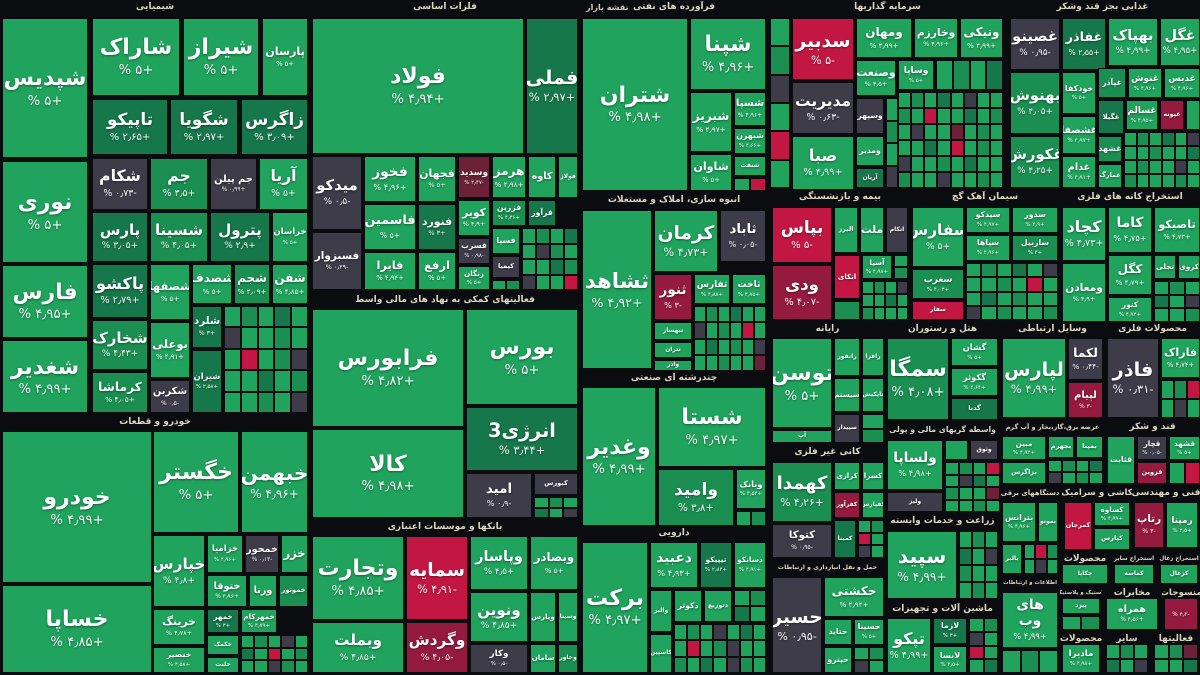 The width and height of the screenshot is (1200, 675). What do you see at coordinates (274, 482) in the screenshot?
I see `stock-tile: خبهمن +۴٫۹۶ %` at bounding box center [274, 482].